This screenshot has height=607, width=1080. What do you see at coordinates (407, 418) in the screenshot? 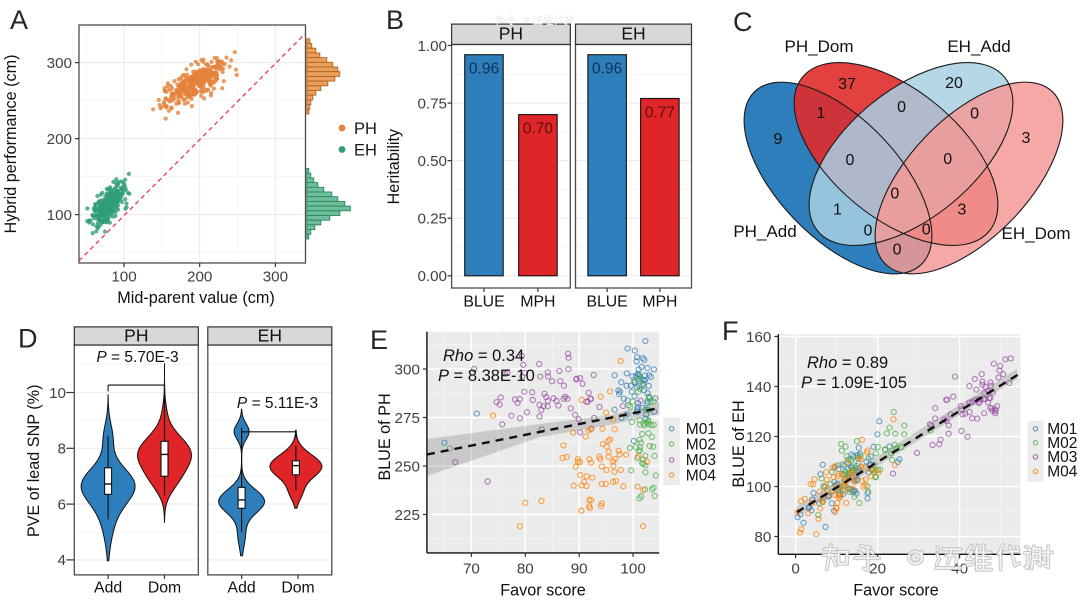
I see `svg-text: 275` at bounding box center [407, 418].